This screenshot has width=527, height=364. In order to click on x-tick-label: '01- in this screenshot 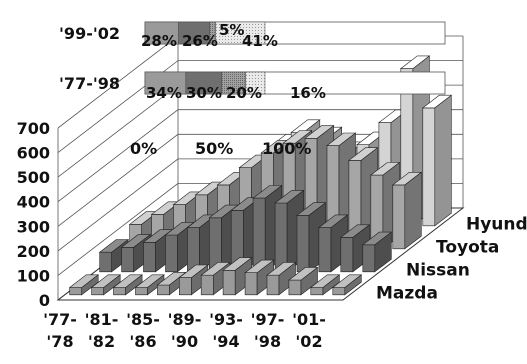, I will do `click(309, 319)`.